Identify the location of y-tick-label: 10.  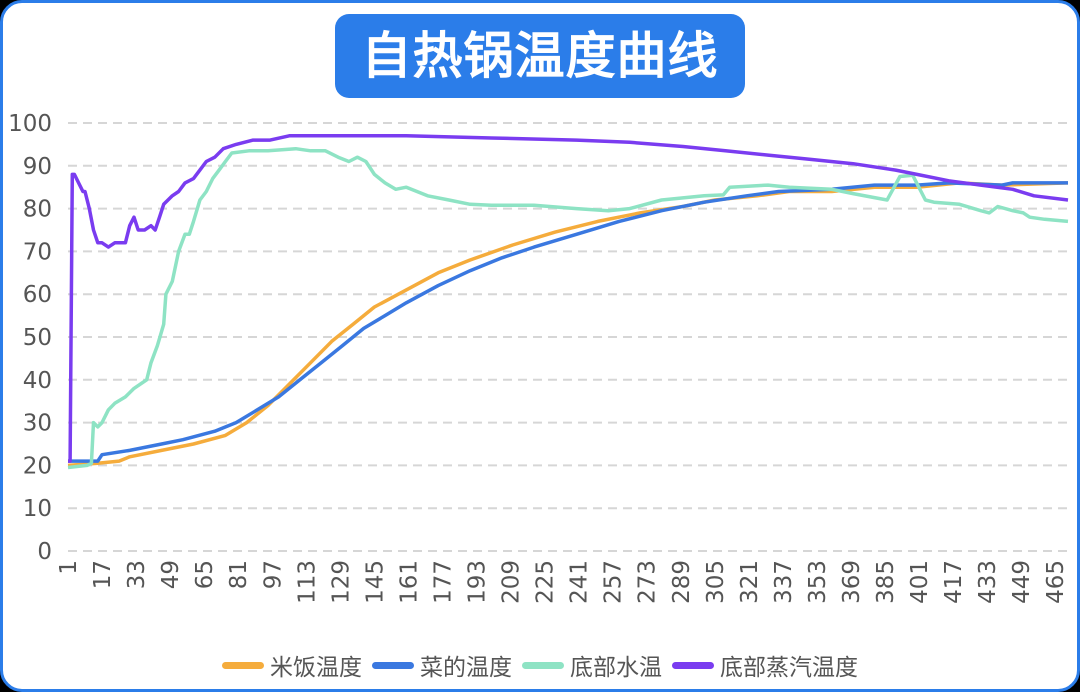
(37, 509).